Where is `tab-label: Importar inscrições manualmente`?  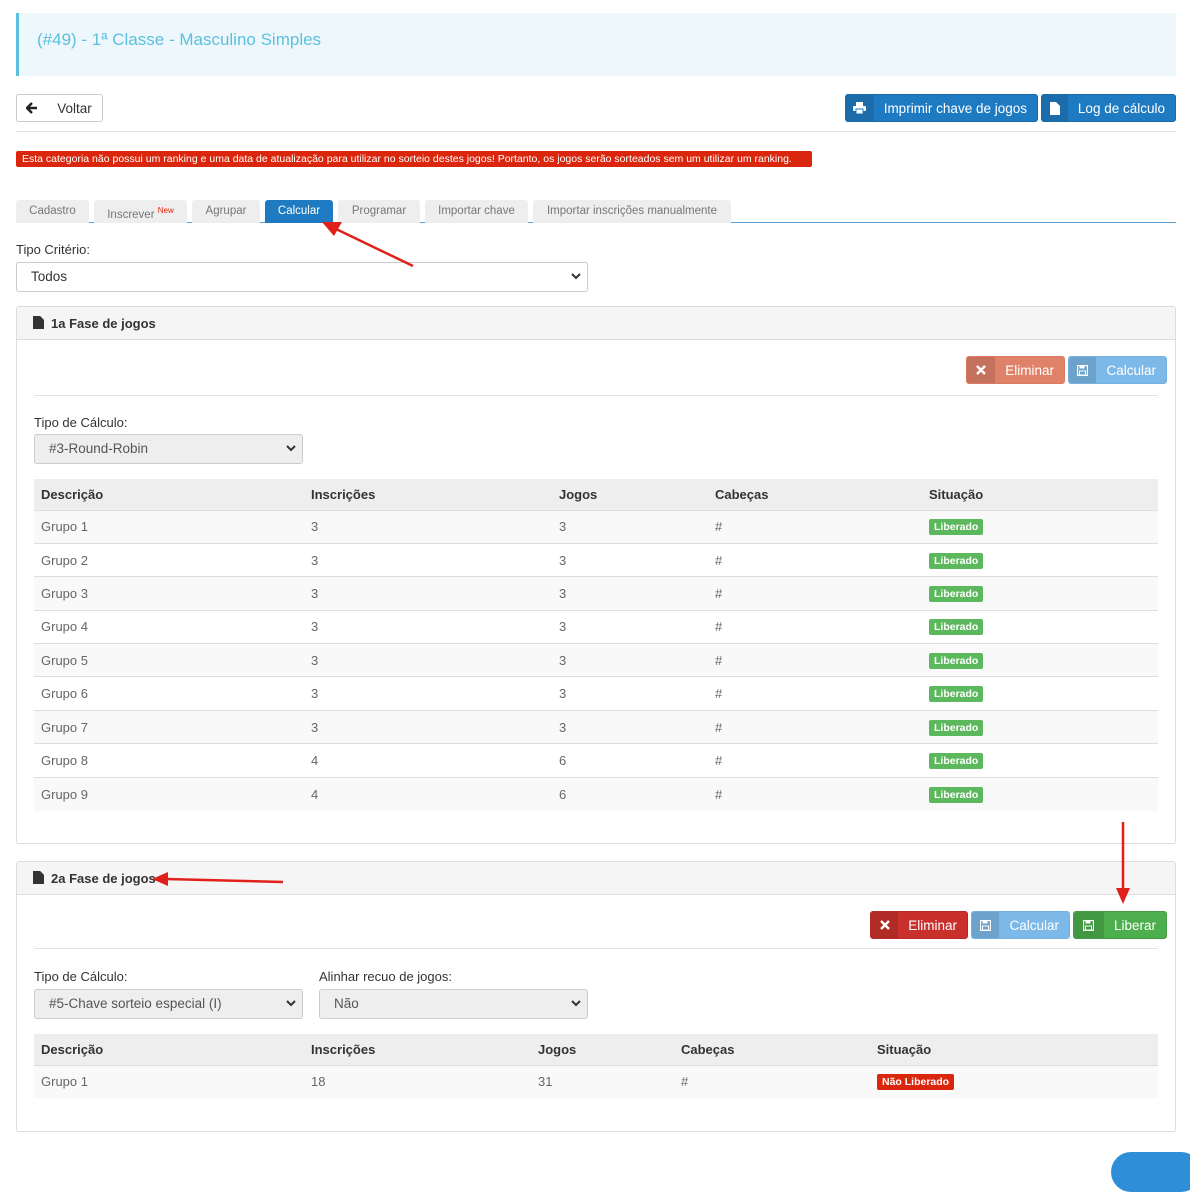 tab-label: Importar inscrições manualmente is located at coordinates (631, 211).